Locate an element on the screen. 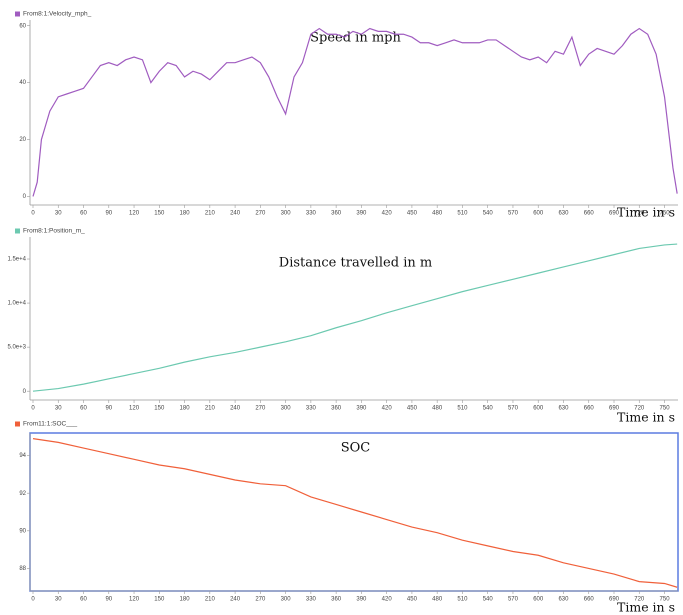  x-tick-label: 750 is located at coordinates (665, 600).